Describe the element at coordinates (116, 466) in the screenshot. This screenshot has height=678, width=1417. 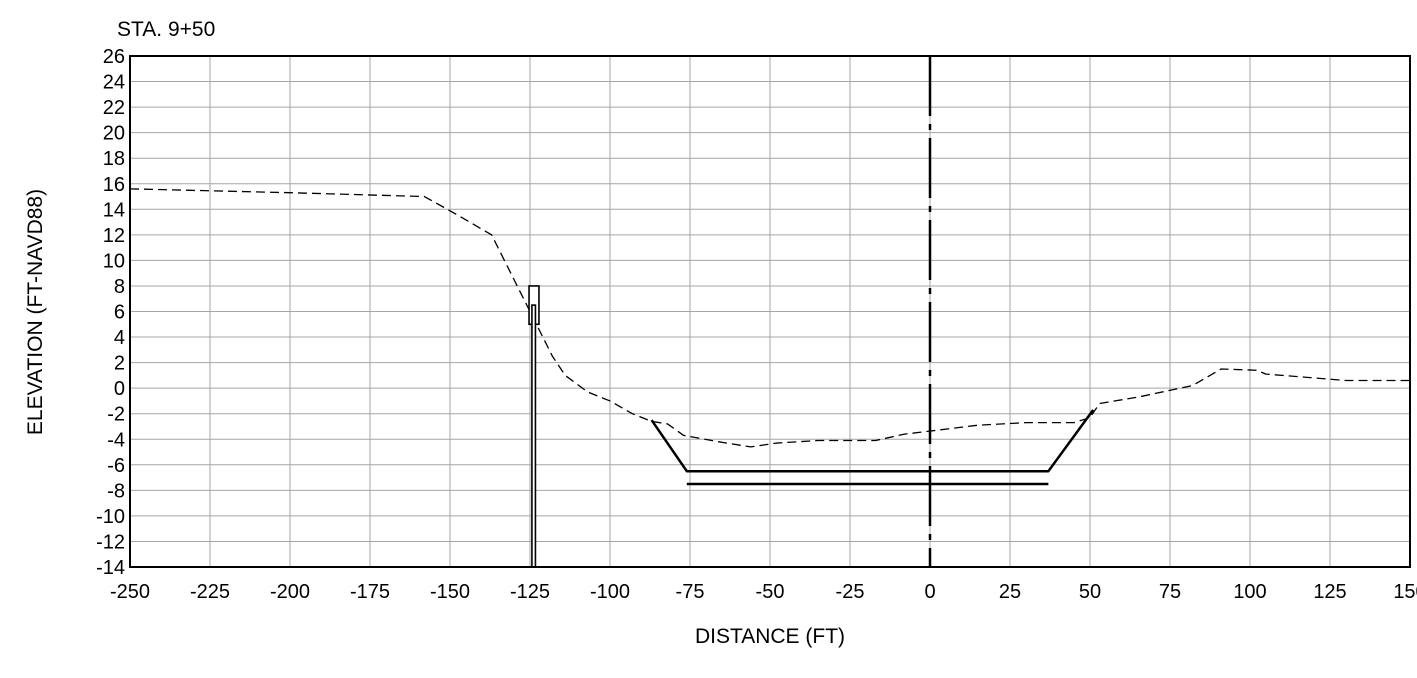
I see `y-tick-label: -6` at that location.